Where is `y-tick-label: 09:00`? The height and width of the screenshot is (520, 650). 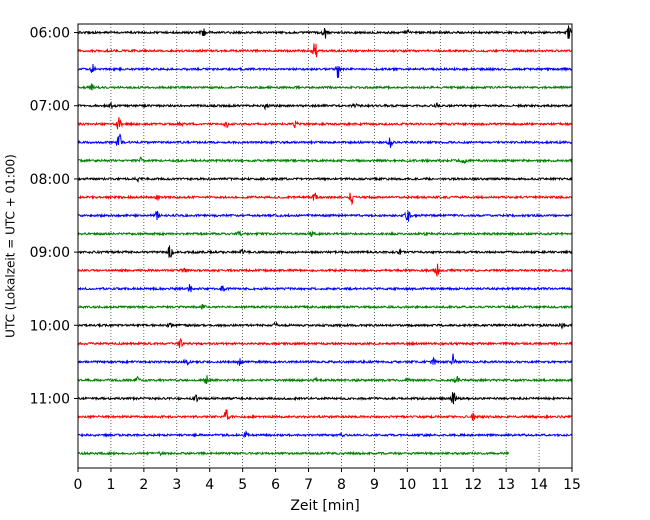 y-tick-label: 09:00 is located at coordinates (50, 253).